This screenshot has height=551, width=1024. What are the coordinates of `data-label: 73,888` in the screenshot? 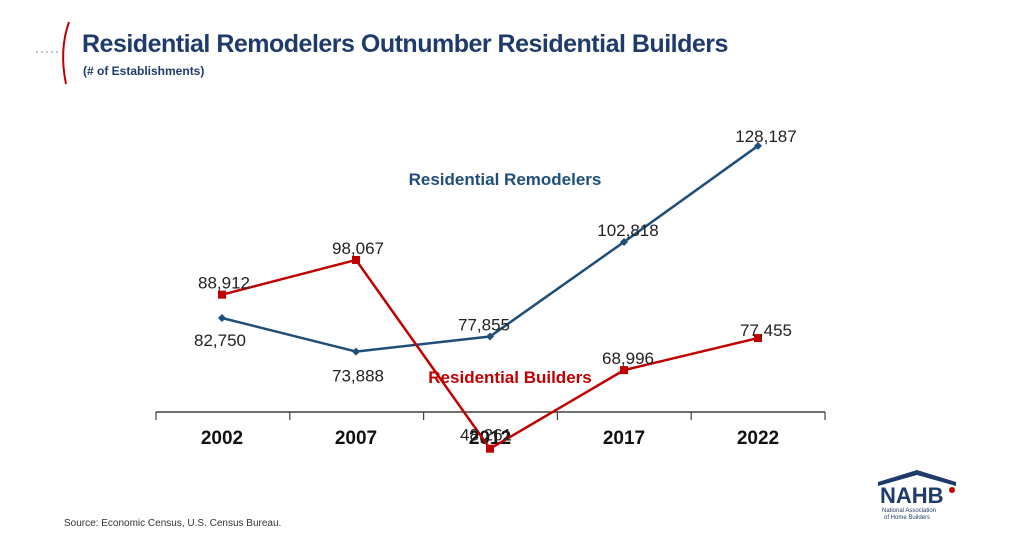 It's located at (358, 376).